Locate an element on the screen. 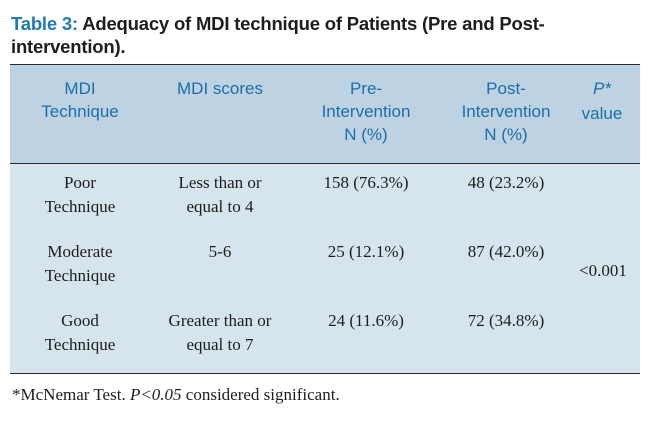 The image size is (659, 428). row-3-post: 72 (34.8%) is located at coordinates (506, 320).